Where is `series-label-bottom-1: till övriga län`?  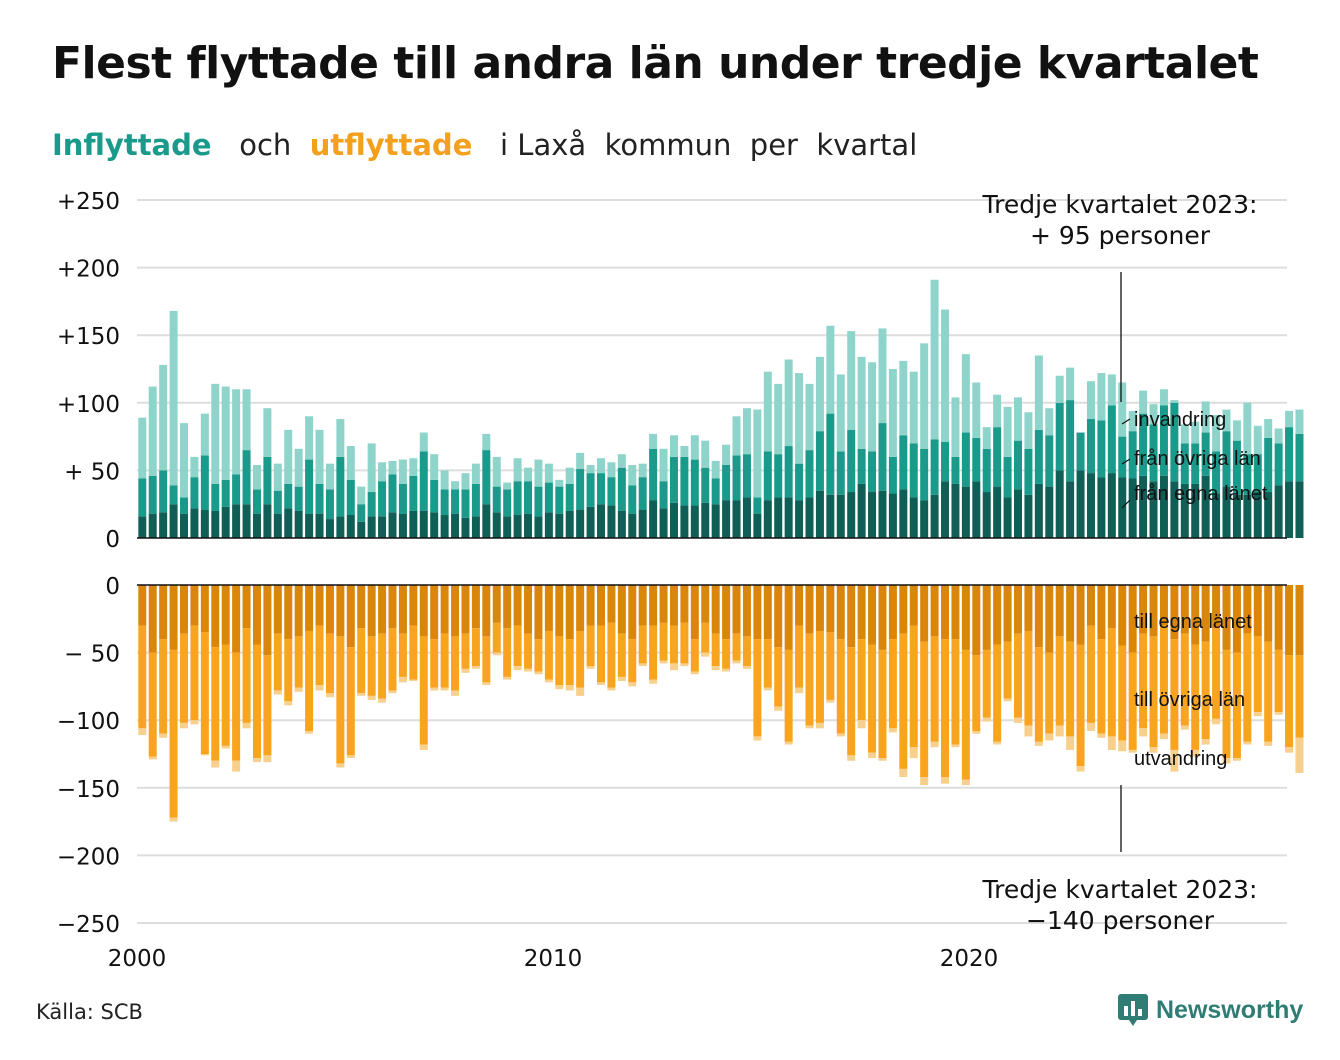 series-label-bottom-1: till övriga län is located at coordinates (1189, 700).